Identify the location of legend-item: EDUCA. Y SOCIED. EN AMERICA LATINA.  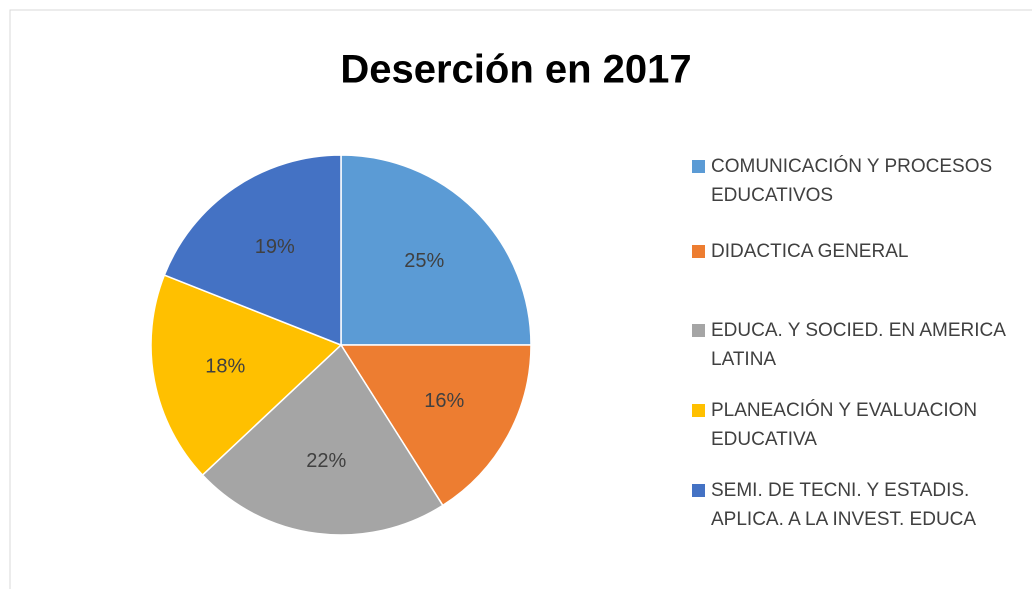
(857, 345).